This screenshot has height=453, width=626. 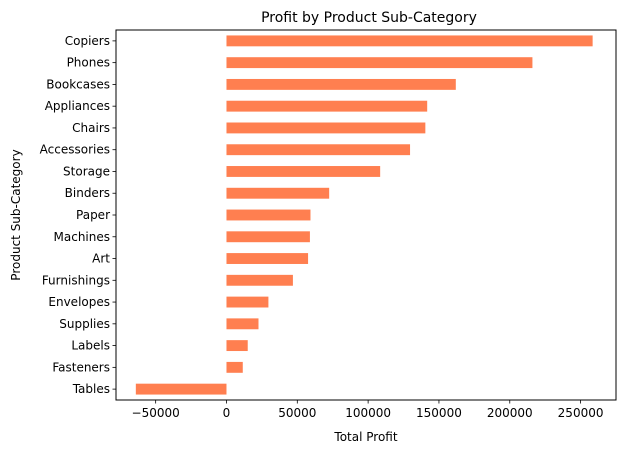 What do you see at coordinates (79, 302) in the screenshot?
I see `y-tick-label-envelopes: Envelopes` at bounding box center [79, 302].